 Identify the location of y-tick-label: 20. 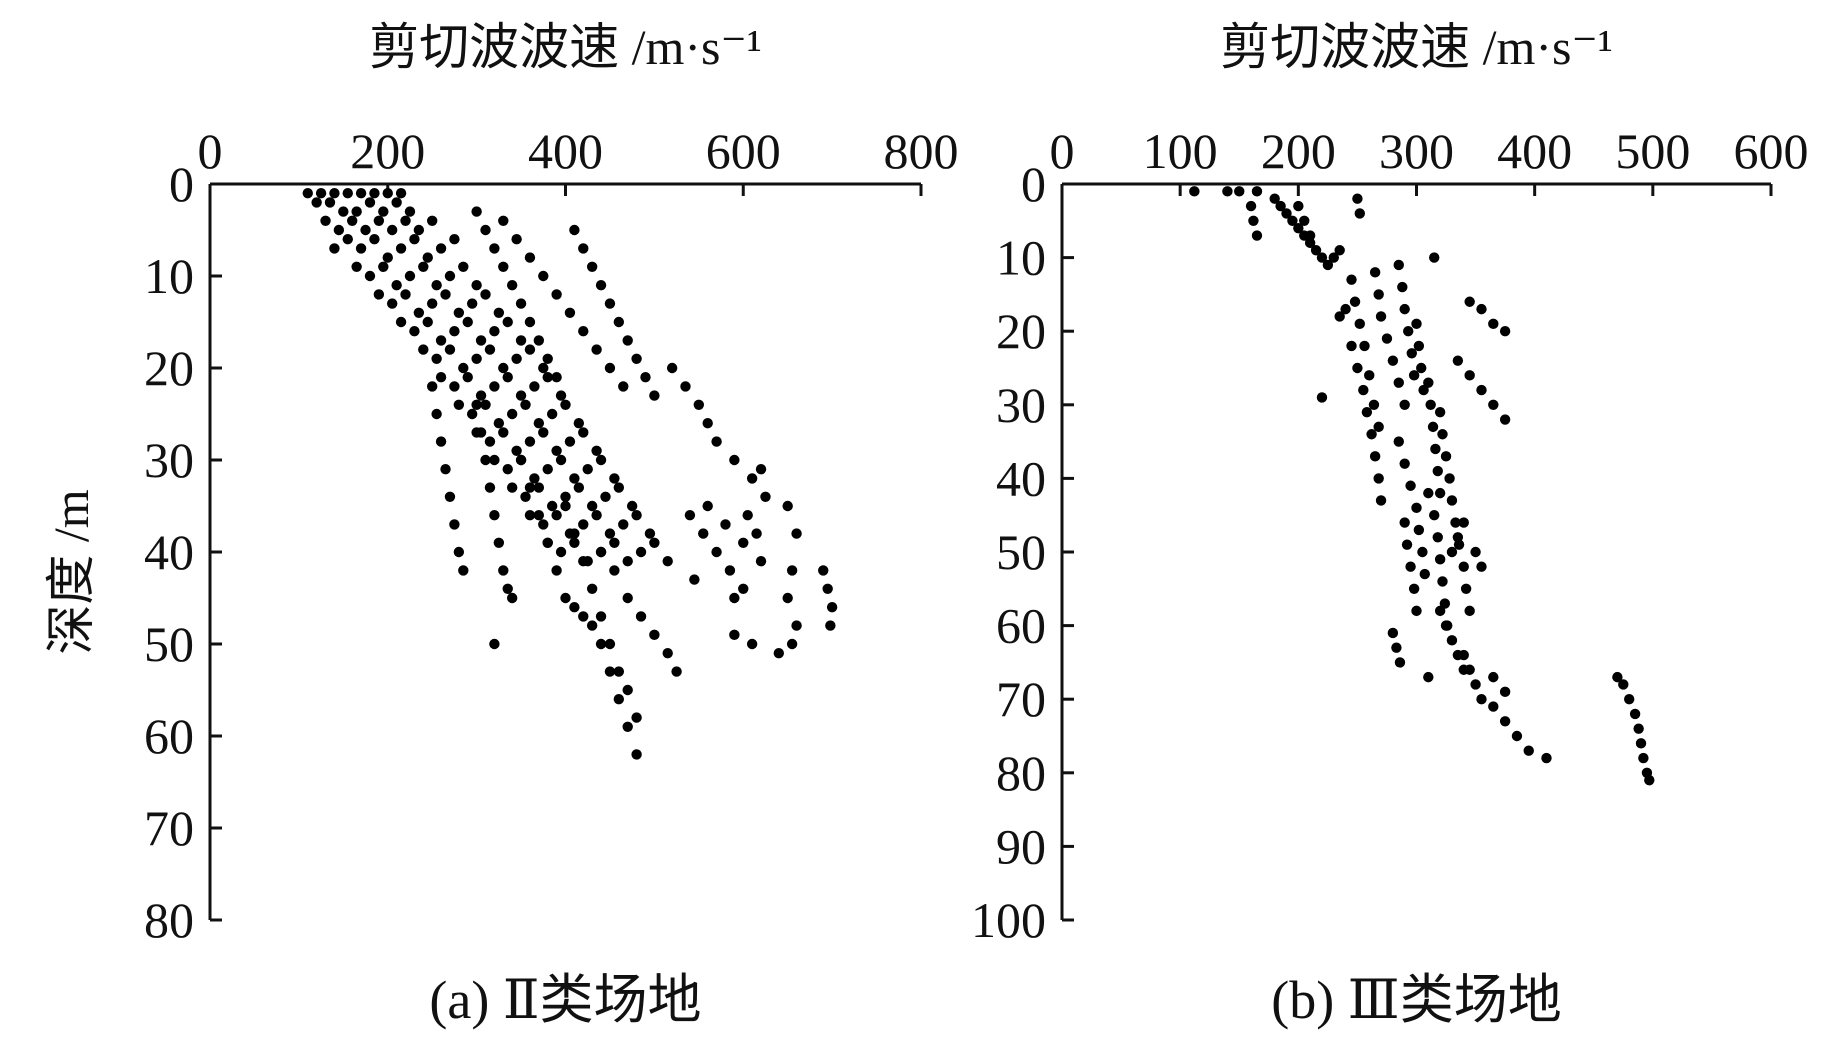
(169, 368).